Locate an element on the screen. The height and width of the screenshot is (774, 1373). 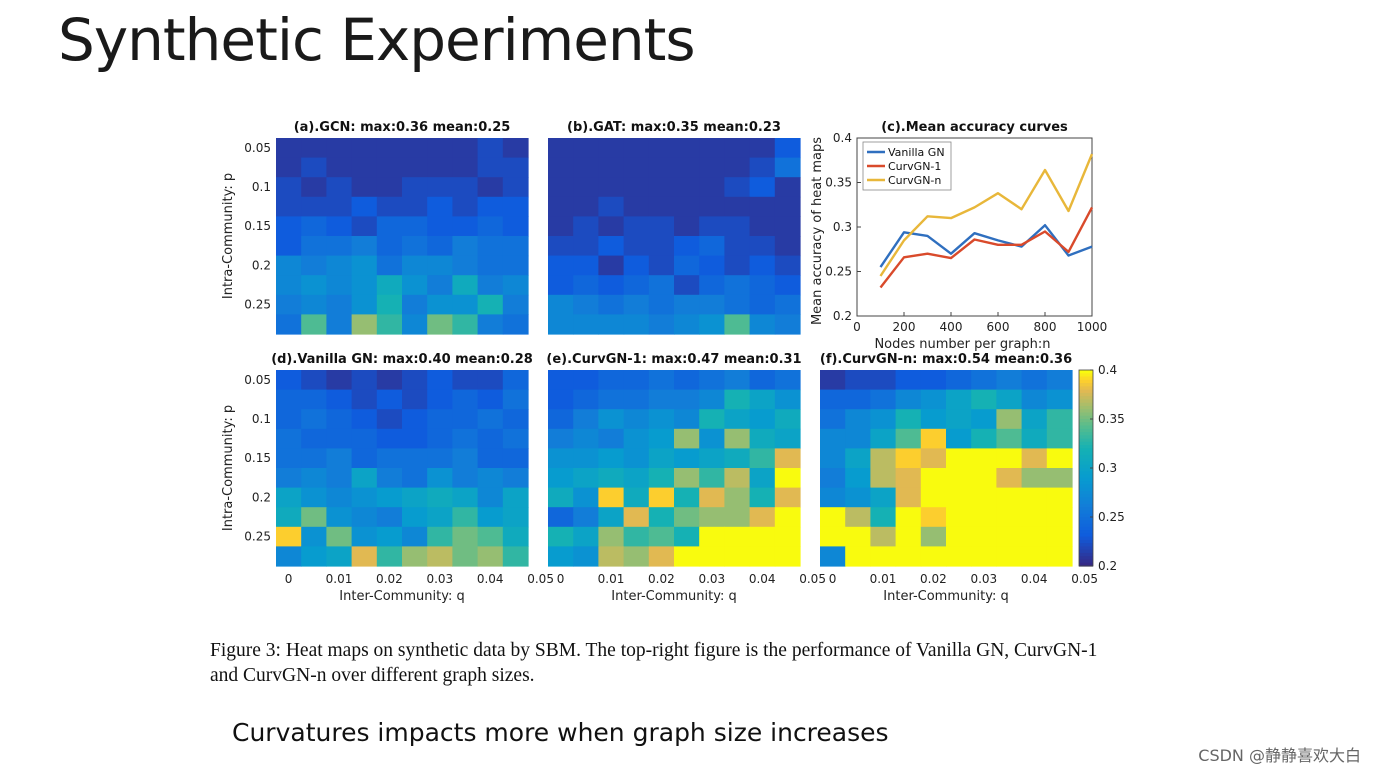
x-axis-label: Nodes number per graph:n is located at coordinates (962, 344).